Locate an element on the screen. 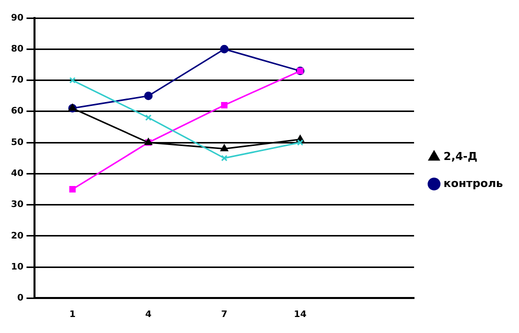 This screenshot has width=519, height=333. y-tick-label: 0 is located at coordinates (20, 299).